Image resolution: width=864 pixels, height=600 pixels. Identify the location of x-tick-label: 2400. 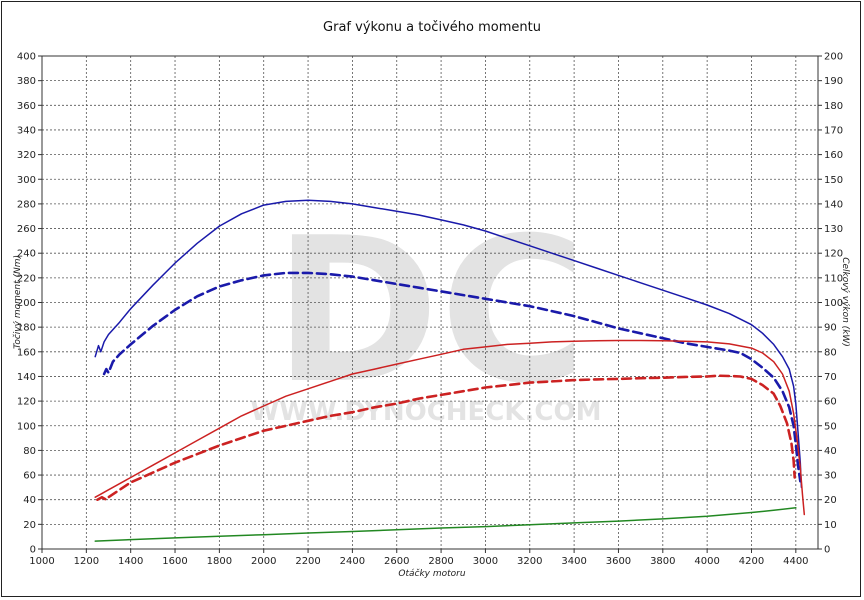
(352, 561).